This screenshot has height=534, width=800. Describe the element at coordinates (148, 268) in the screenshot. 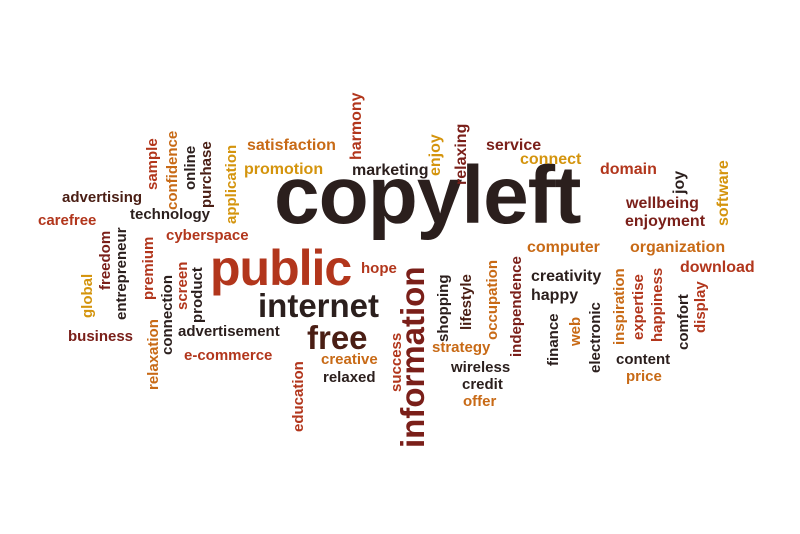

I see `word-premium: premium` at that location.